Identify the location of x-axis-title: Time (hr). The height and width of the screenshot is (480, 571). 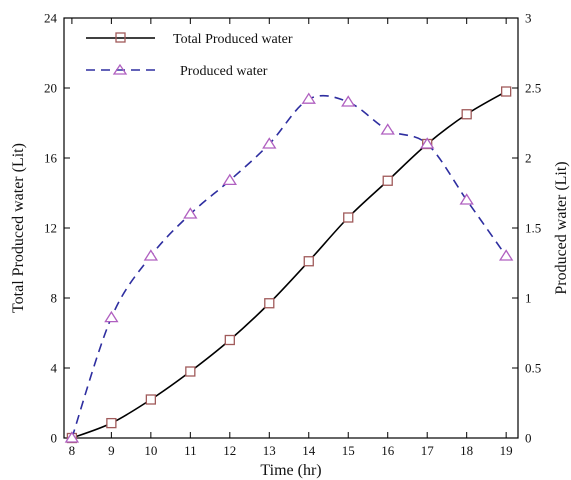
(290, 470).